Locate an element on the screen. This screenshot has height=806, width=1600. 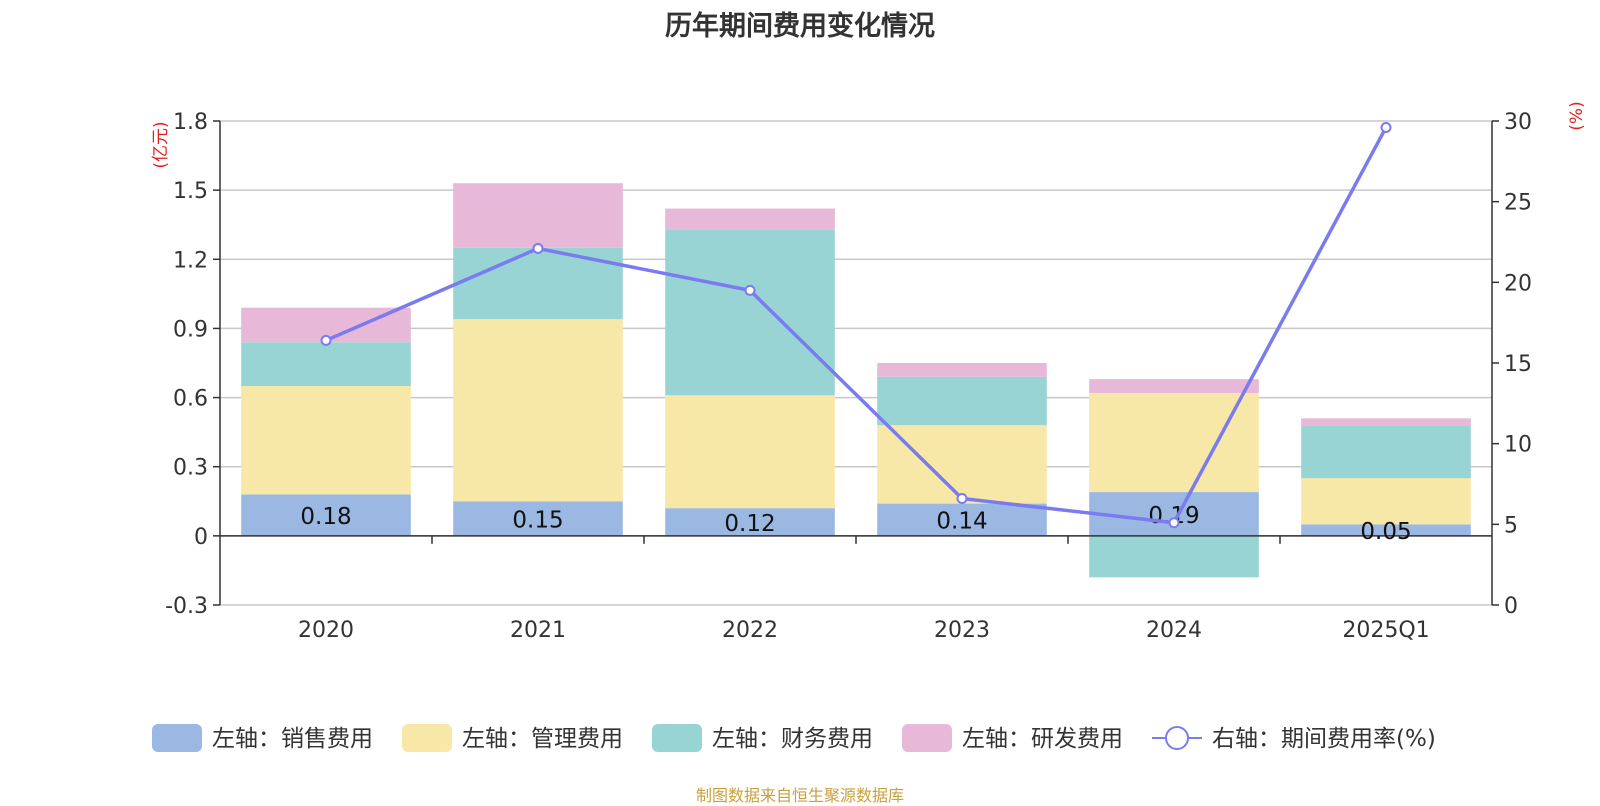
bar-s1-2025Q1 is located at coordinates (1386, 501).